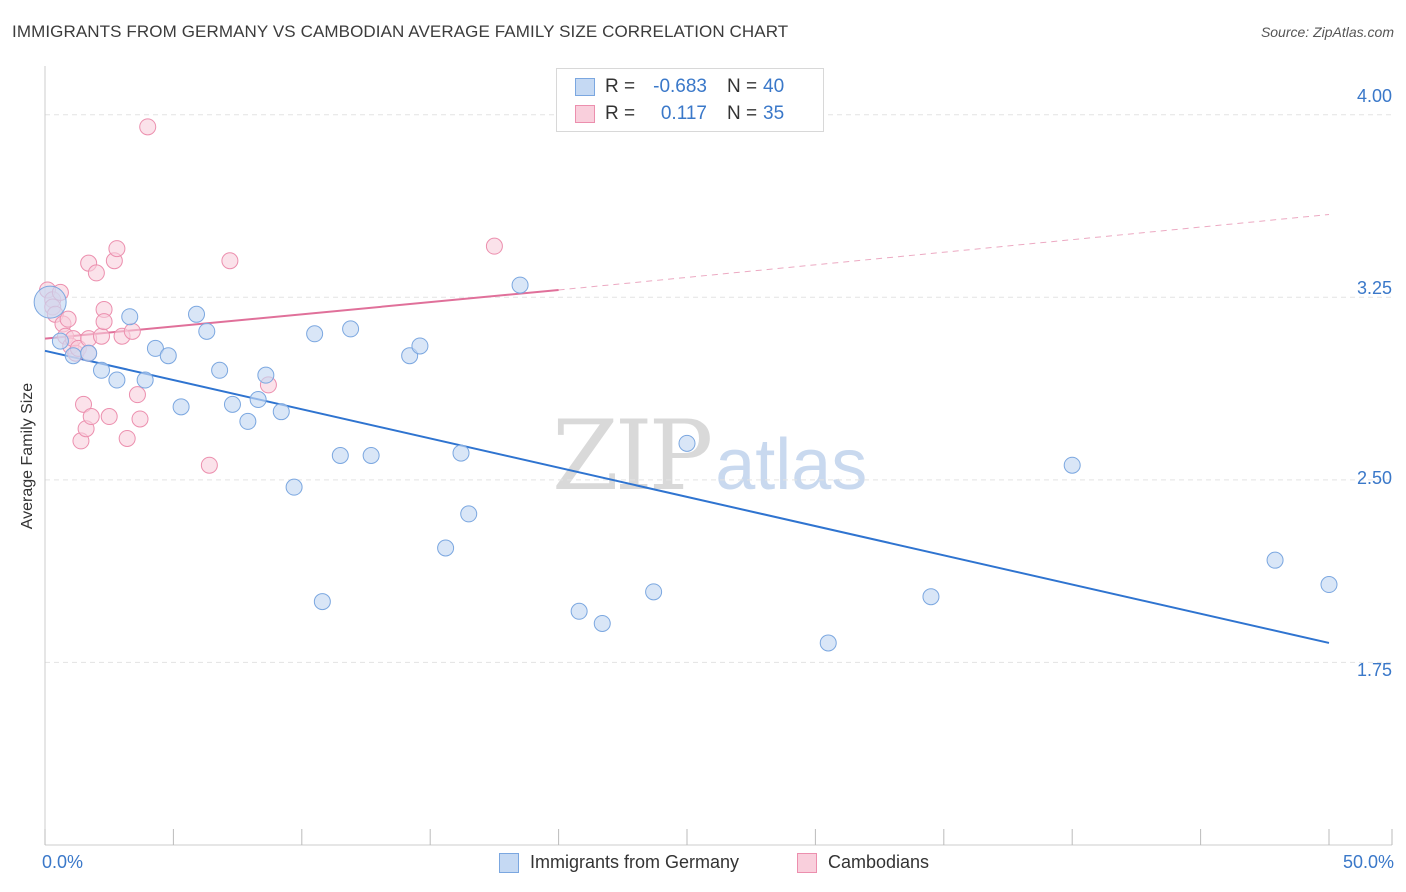  I want to click on x-tick-label-max: 50.0%, so click(1368, 862).